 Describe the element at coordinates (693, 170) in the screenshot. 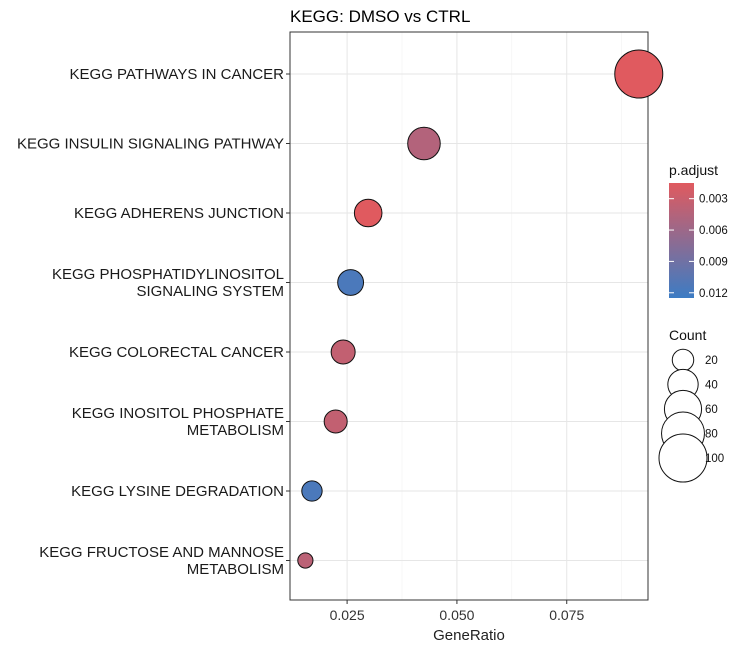

I see `color-legend-title: p.adjust` at that location.